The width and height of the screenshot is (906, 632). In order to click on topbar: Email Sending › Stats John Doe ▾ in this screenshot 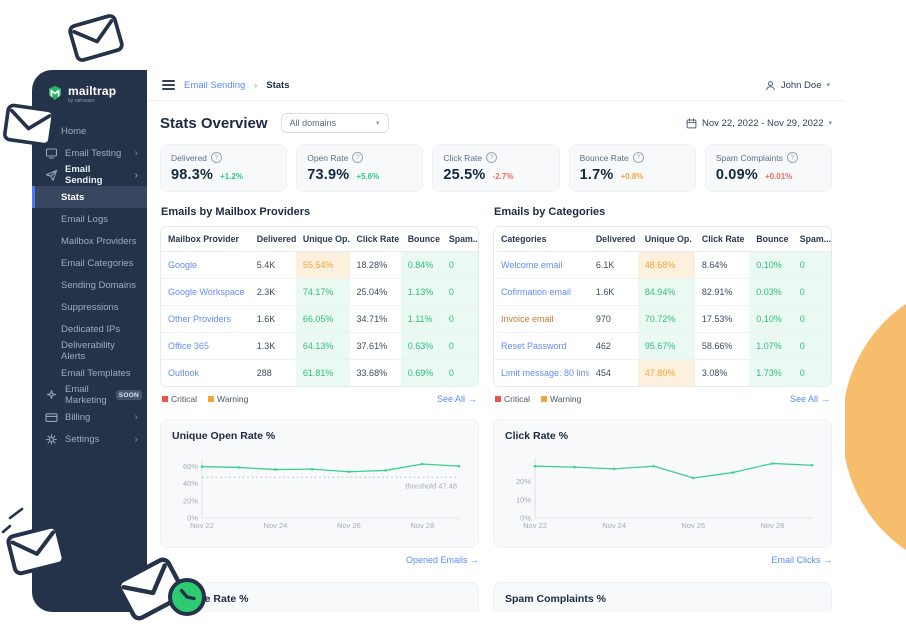, I will do `click(496, 85)`.